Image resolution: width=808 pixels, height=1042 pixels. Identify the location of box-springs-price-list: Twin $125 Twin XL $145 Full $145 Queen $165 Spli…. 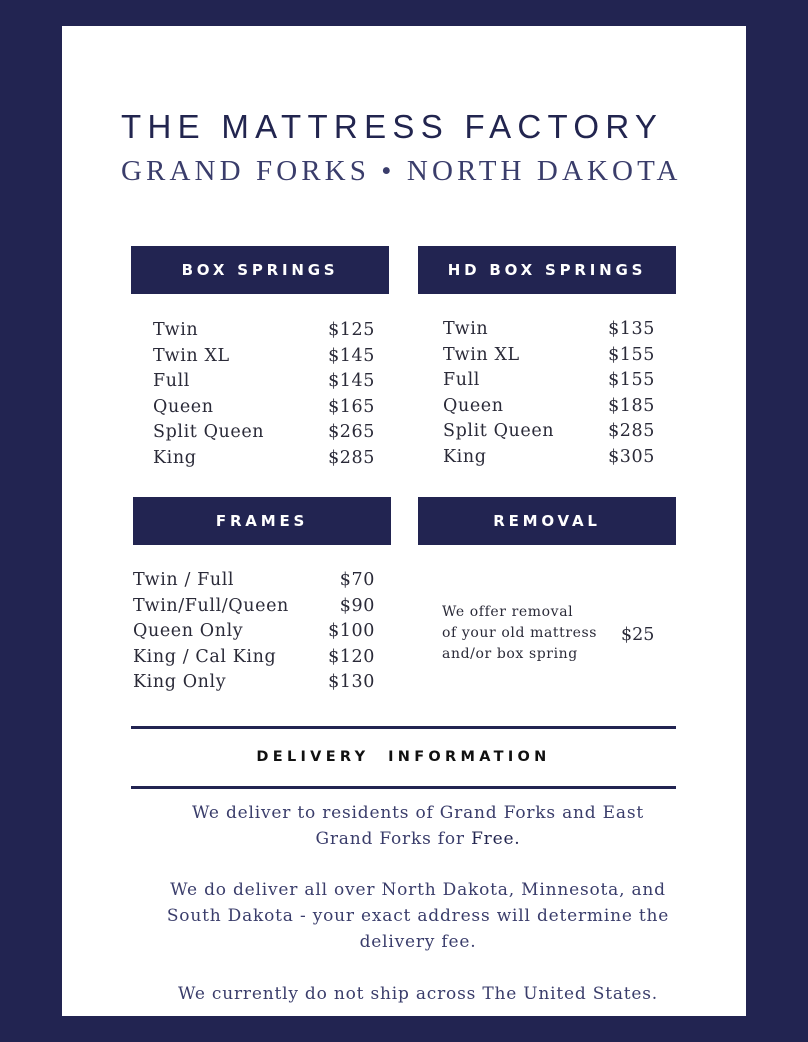
(264, 395).